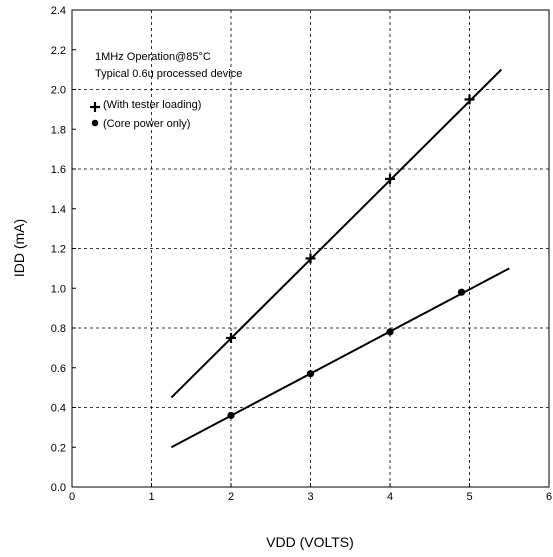 This screenshot has height=557, width=553. What do you see at coordinates (95, 123) in the screenshot?
I see `legend-marker-dot` at bounding box center [95, 123].